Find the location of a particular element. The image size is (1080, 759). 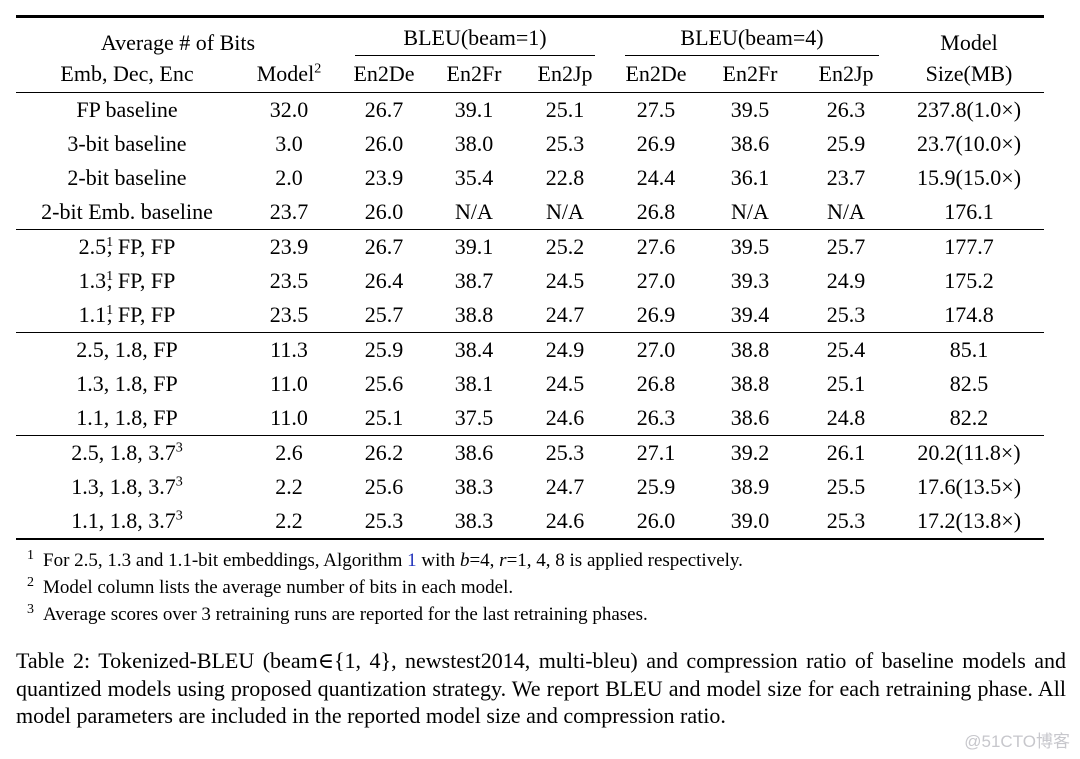

table-cell: 26.9 is located at coordinates (656, 143).